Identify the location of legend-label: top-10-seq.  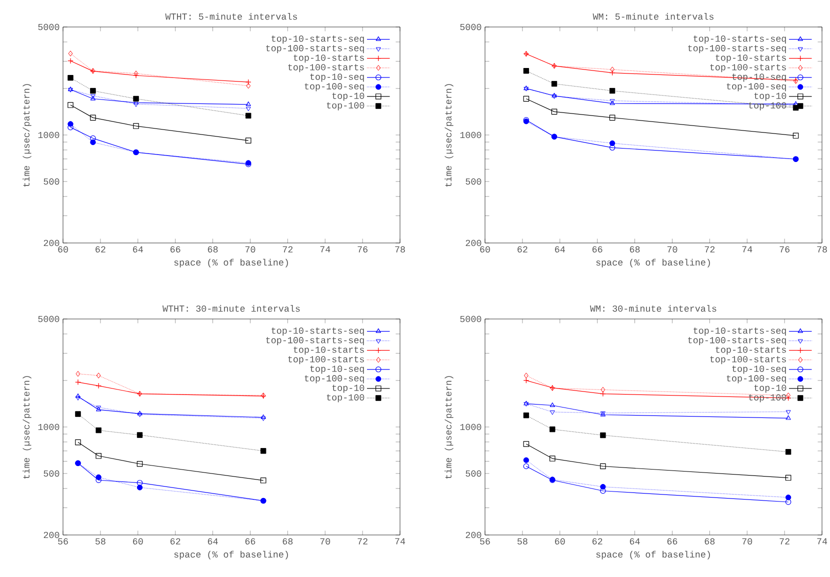
(759, 370).